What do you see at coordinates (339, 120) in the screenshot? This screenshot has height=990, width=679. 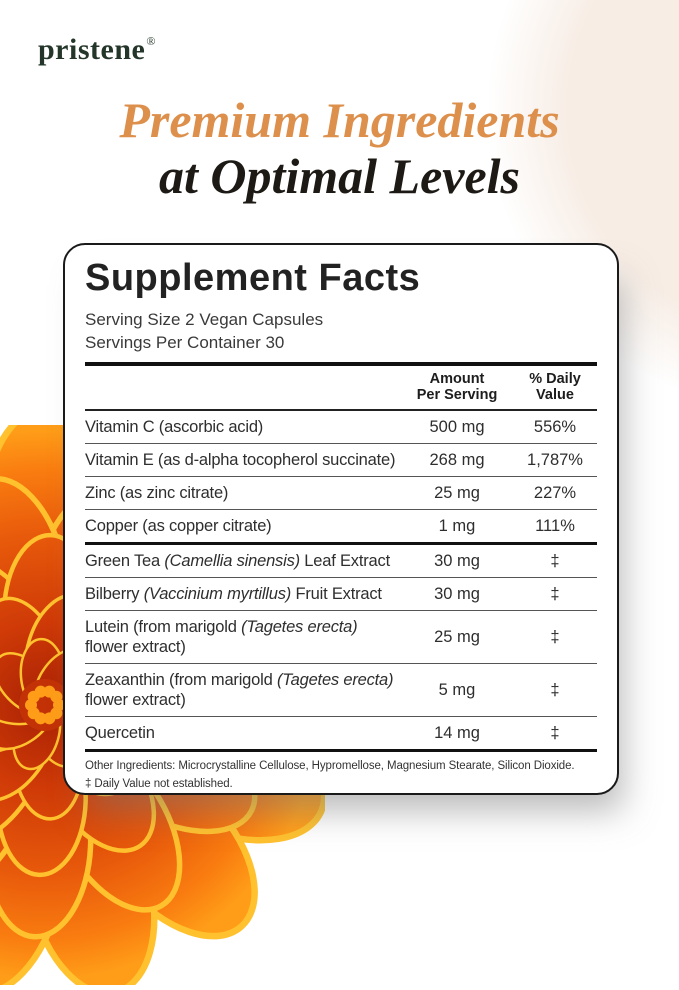 I see `headline-line1: Premium Ingredients` at bounding box center [339, 120].